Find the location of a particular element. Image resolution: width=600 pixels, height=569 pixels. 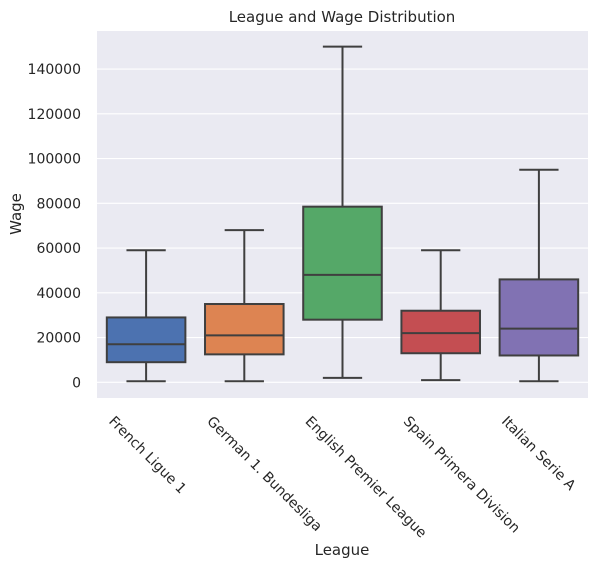

chart-title: League and Wage Distribution is located at coordinates (342, 17).